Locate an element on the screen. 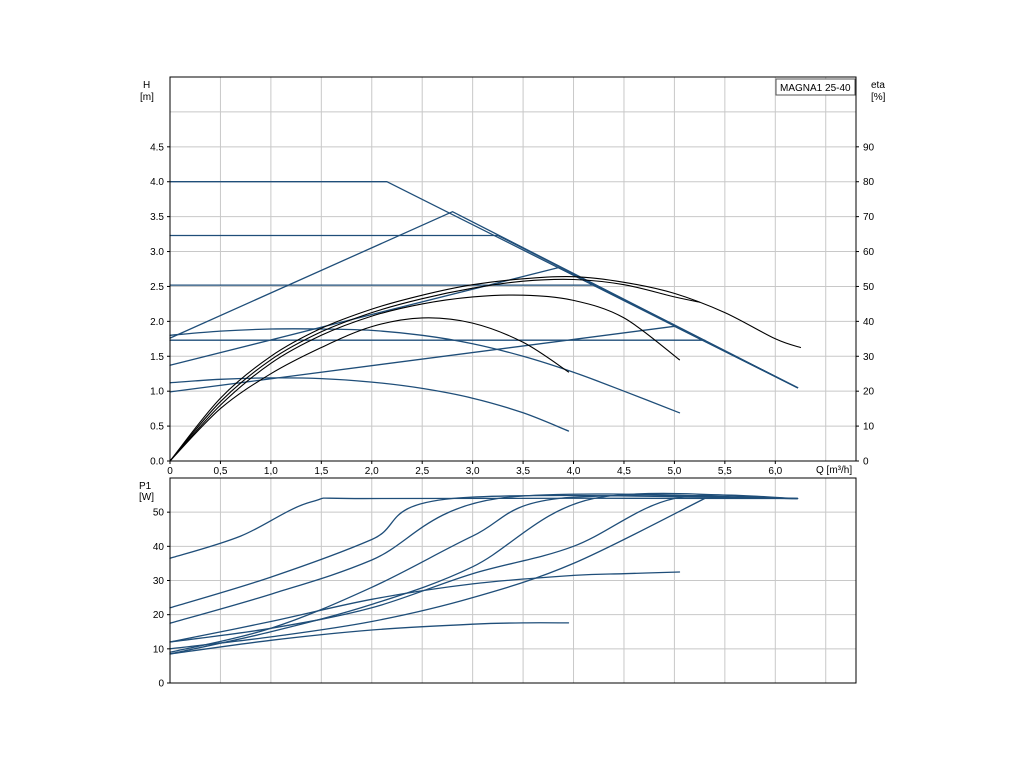  power-y-tick-label: 30 is located at coordinates (159, 581).